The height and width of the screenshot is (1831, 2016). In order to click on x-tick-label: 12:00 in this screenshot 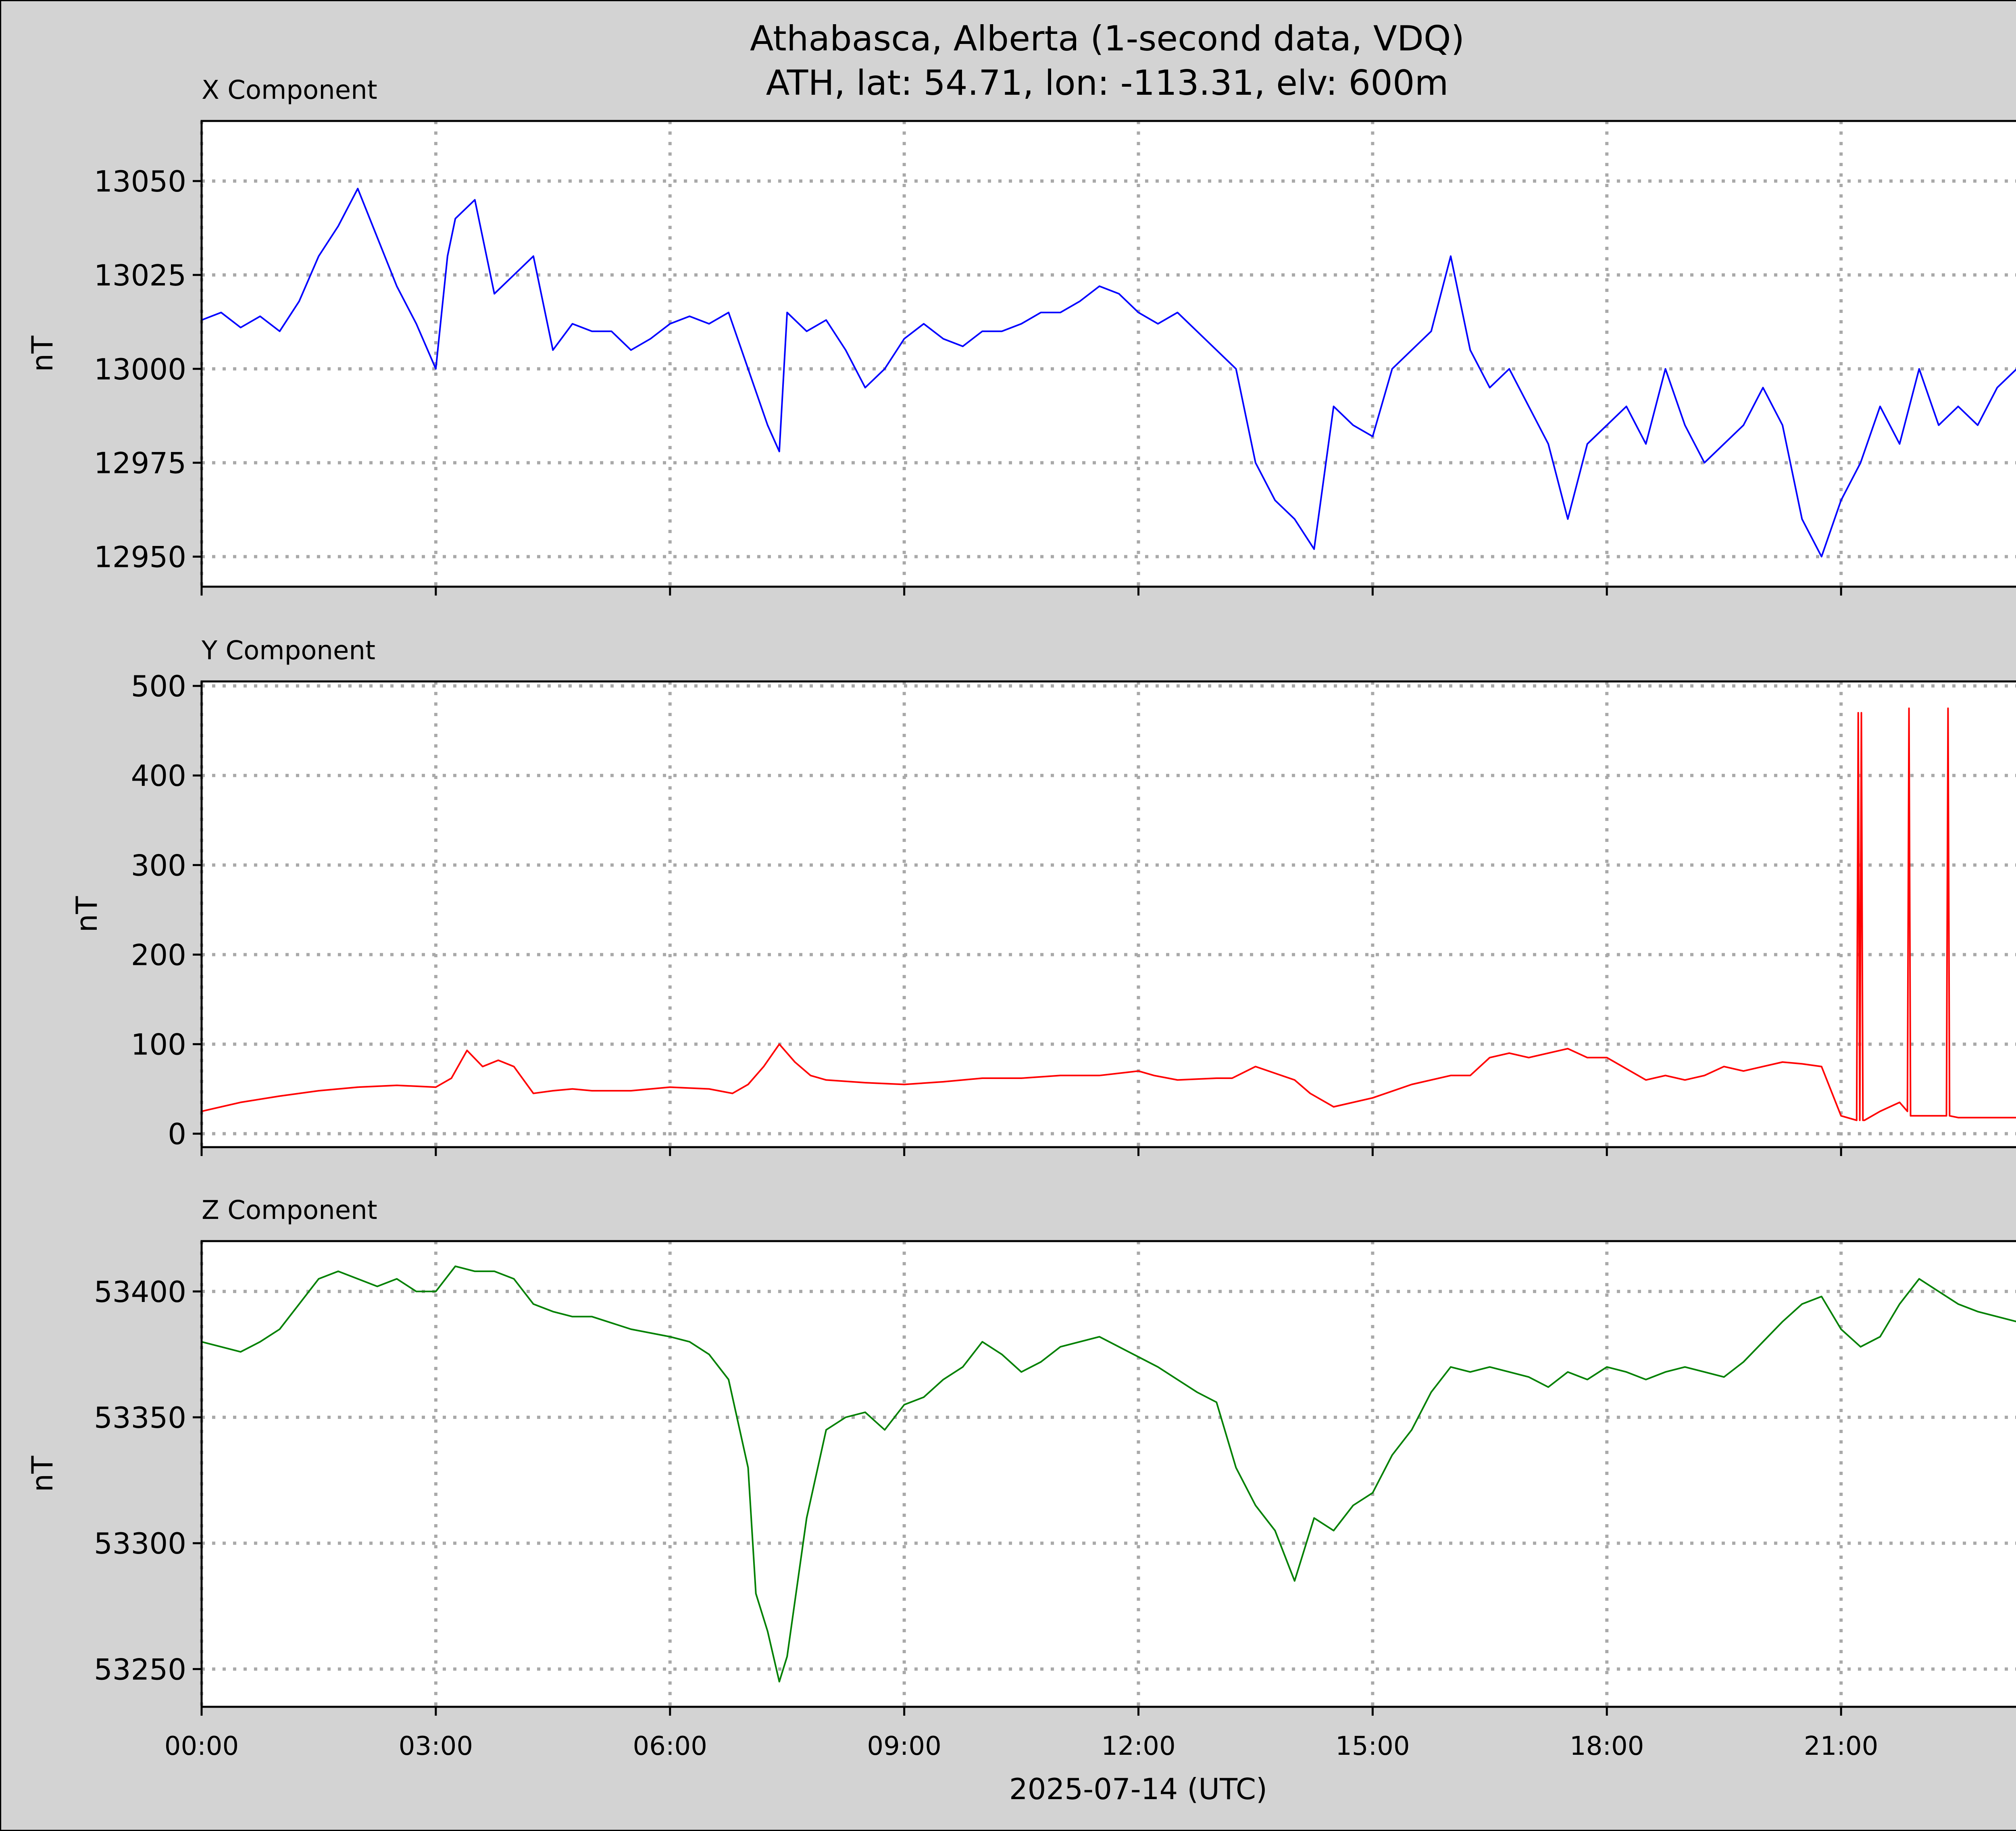, I will do `click(1138, 1746)`.